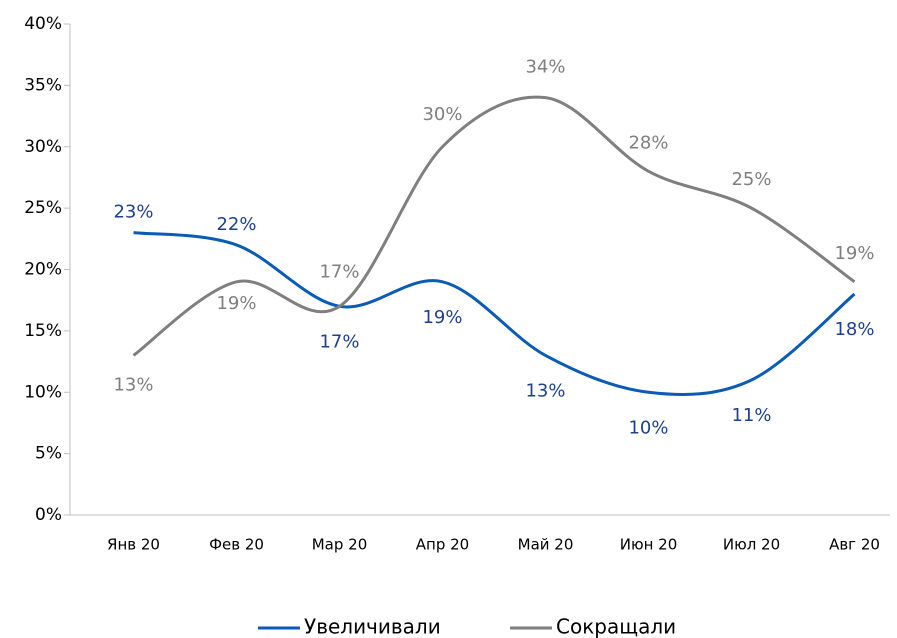 This screenshot has width=897, height=638. What do you see at coordinates (48, 515) in the screenshot?
I see `y-tick-label: 0%` at bounding box center [48, 515].